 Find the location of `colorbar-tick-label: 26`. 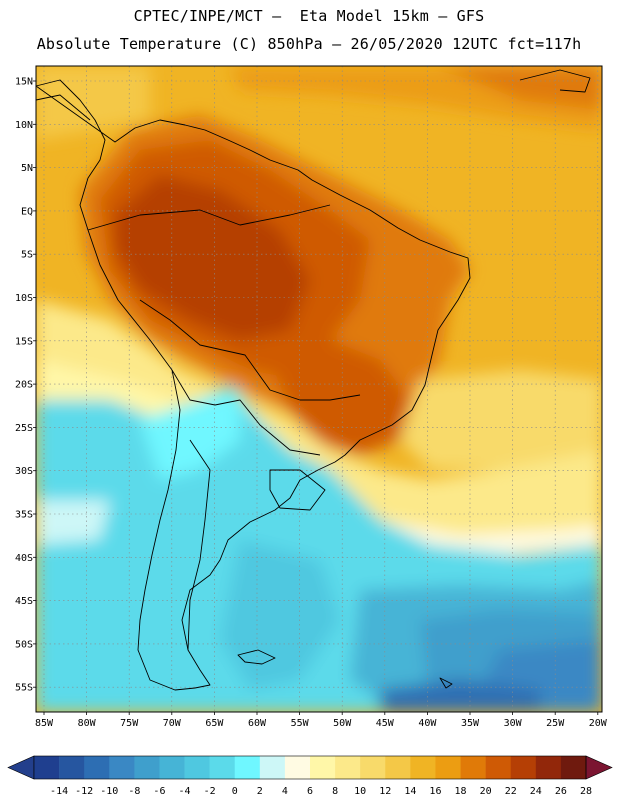

colorbar-tick-label: 26 is located at coordinates (561, 791).